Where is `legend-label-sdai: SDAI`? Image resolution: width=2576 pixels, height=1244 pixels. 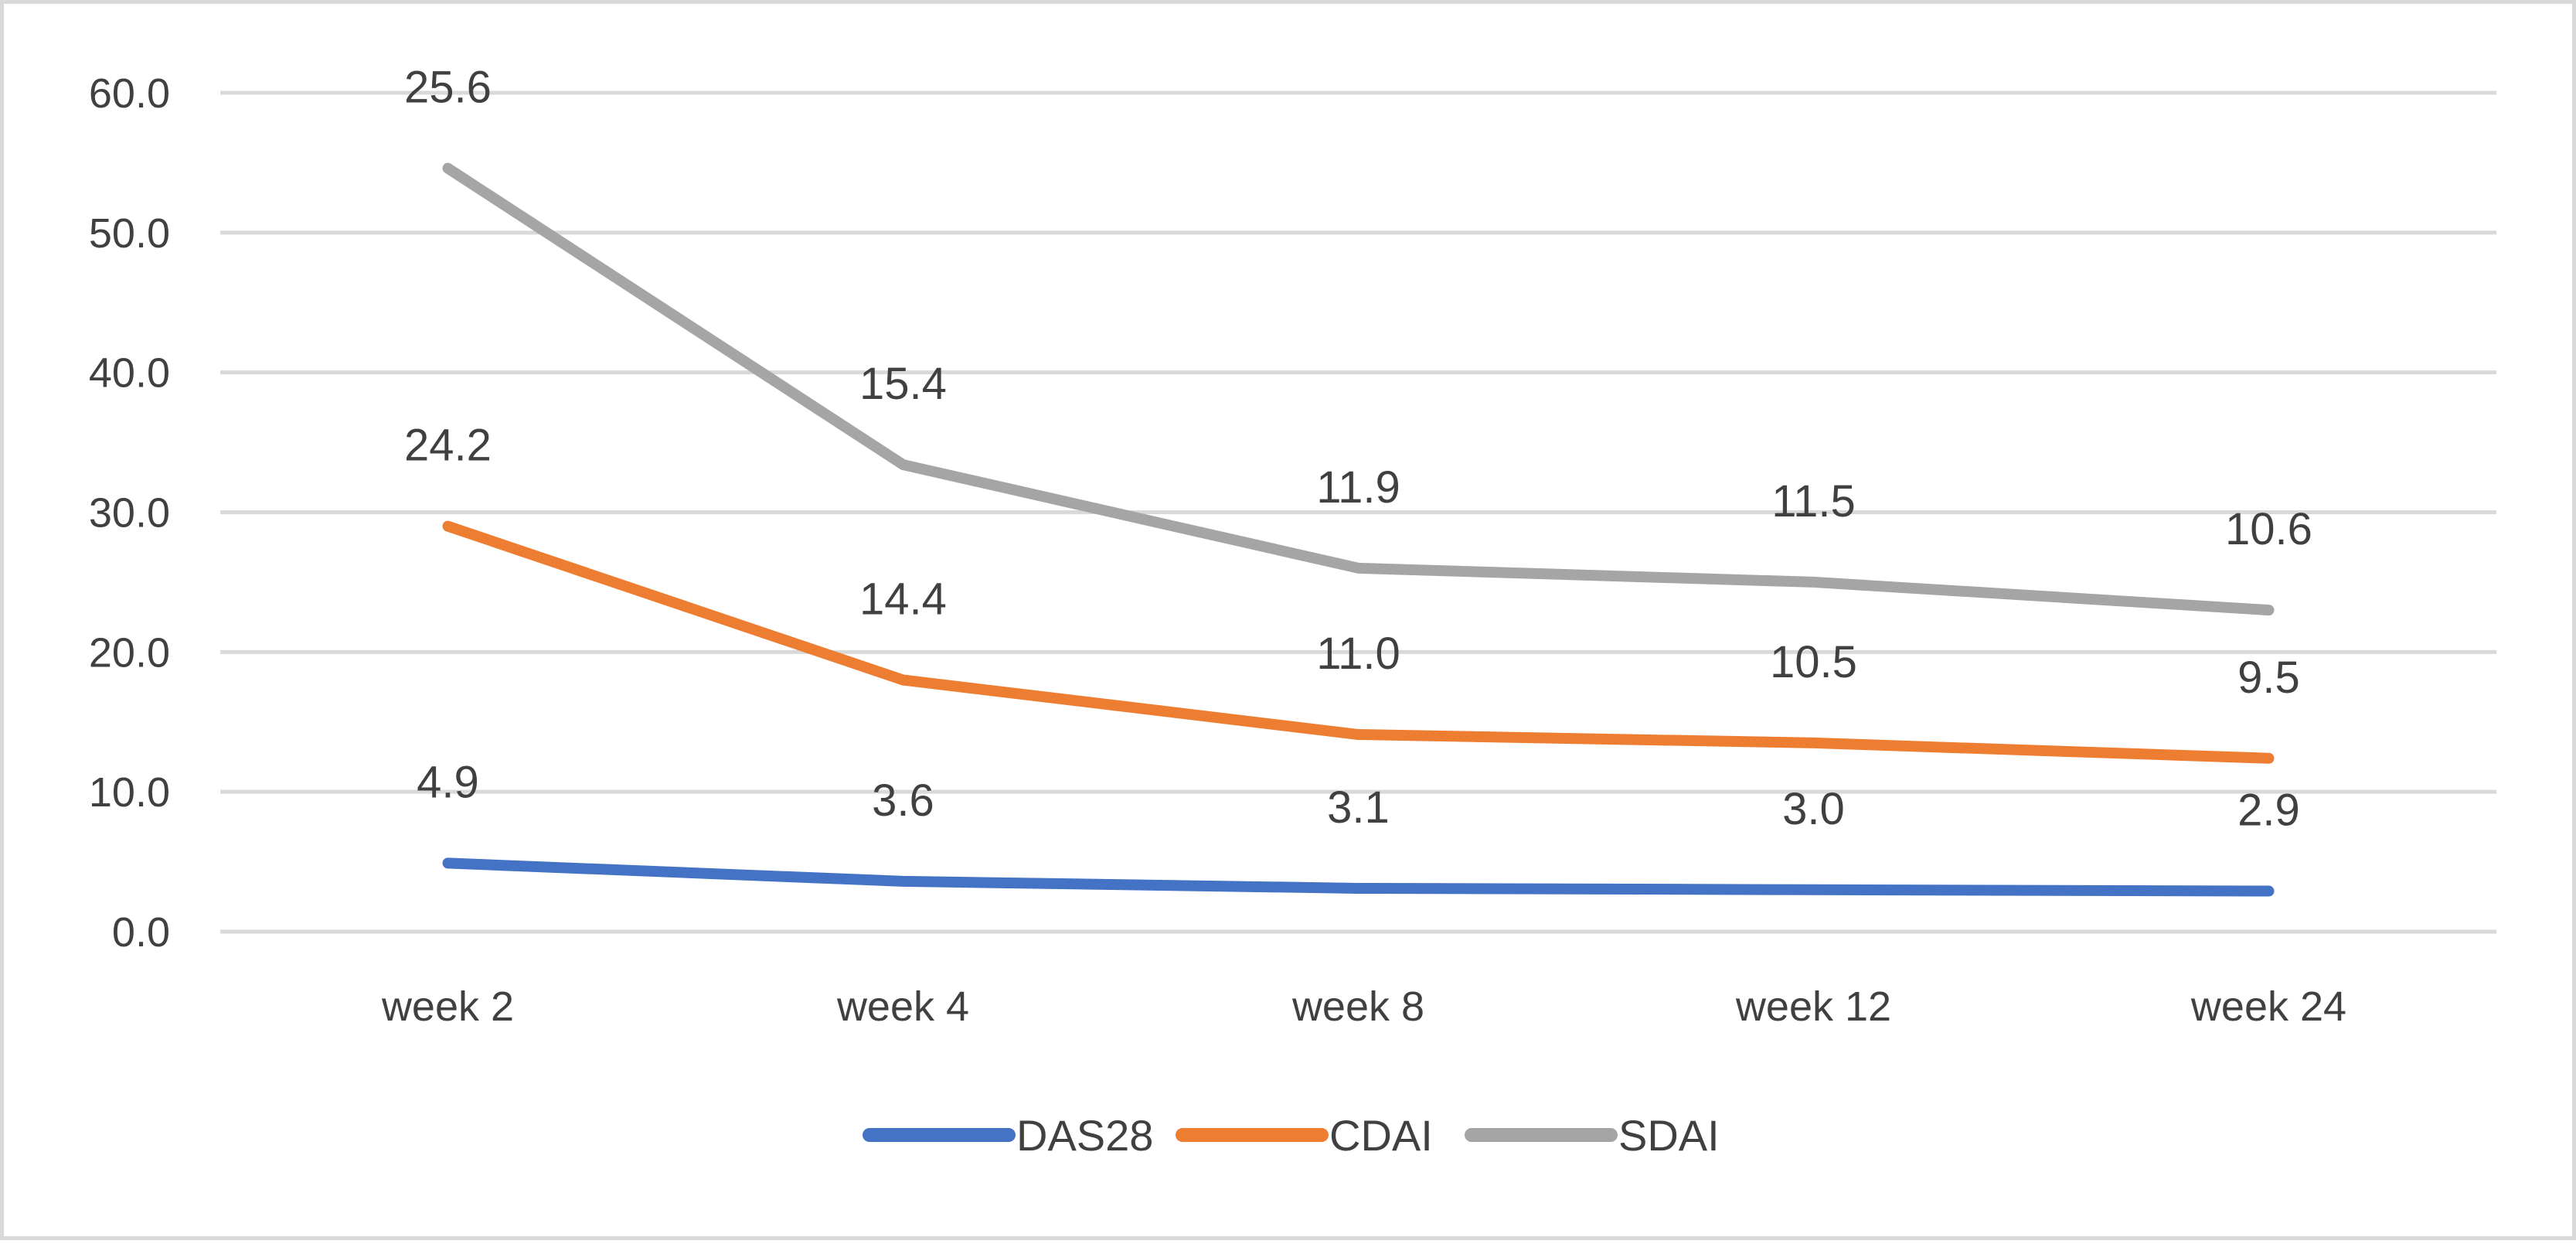
legend-label-sdai: SDAI is located at coordinates (1669, 1135).